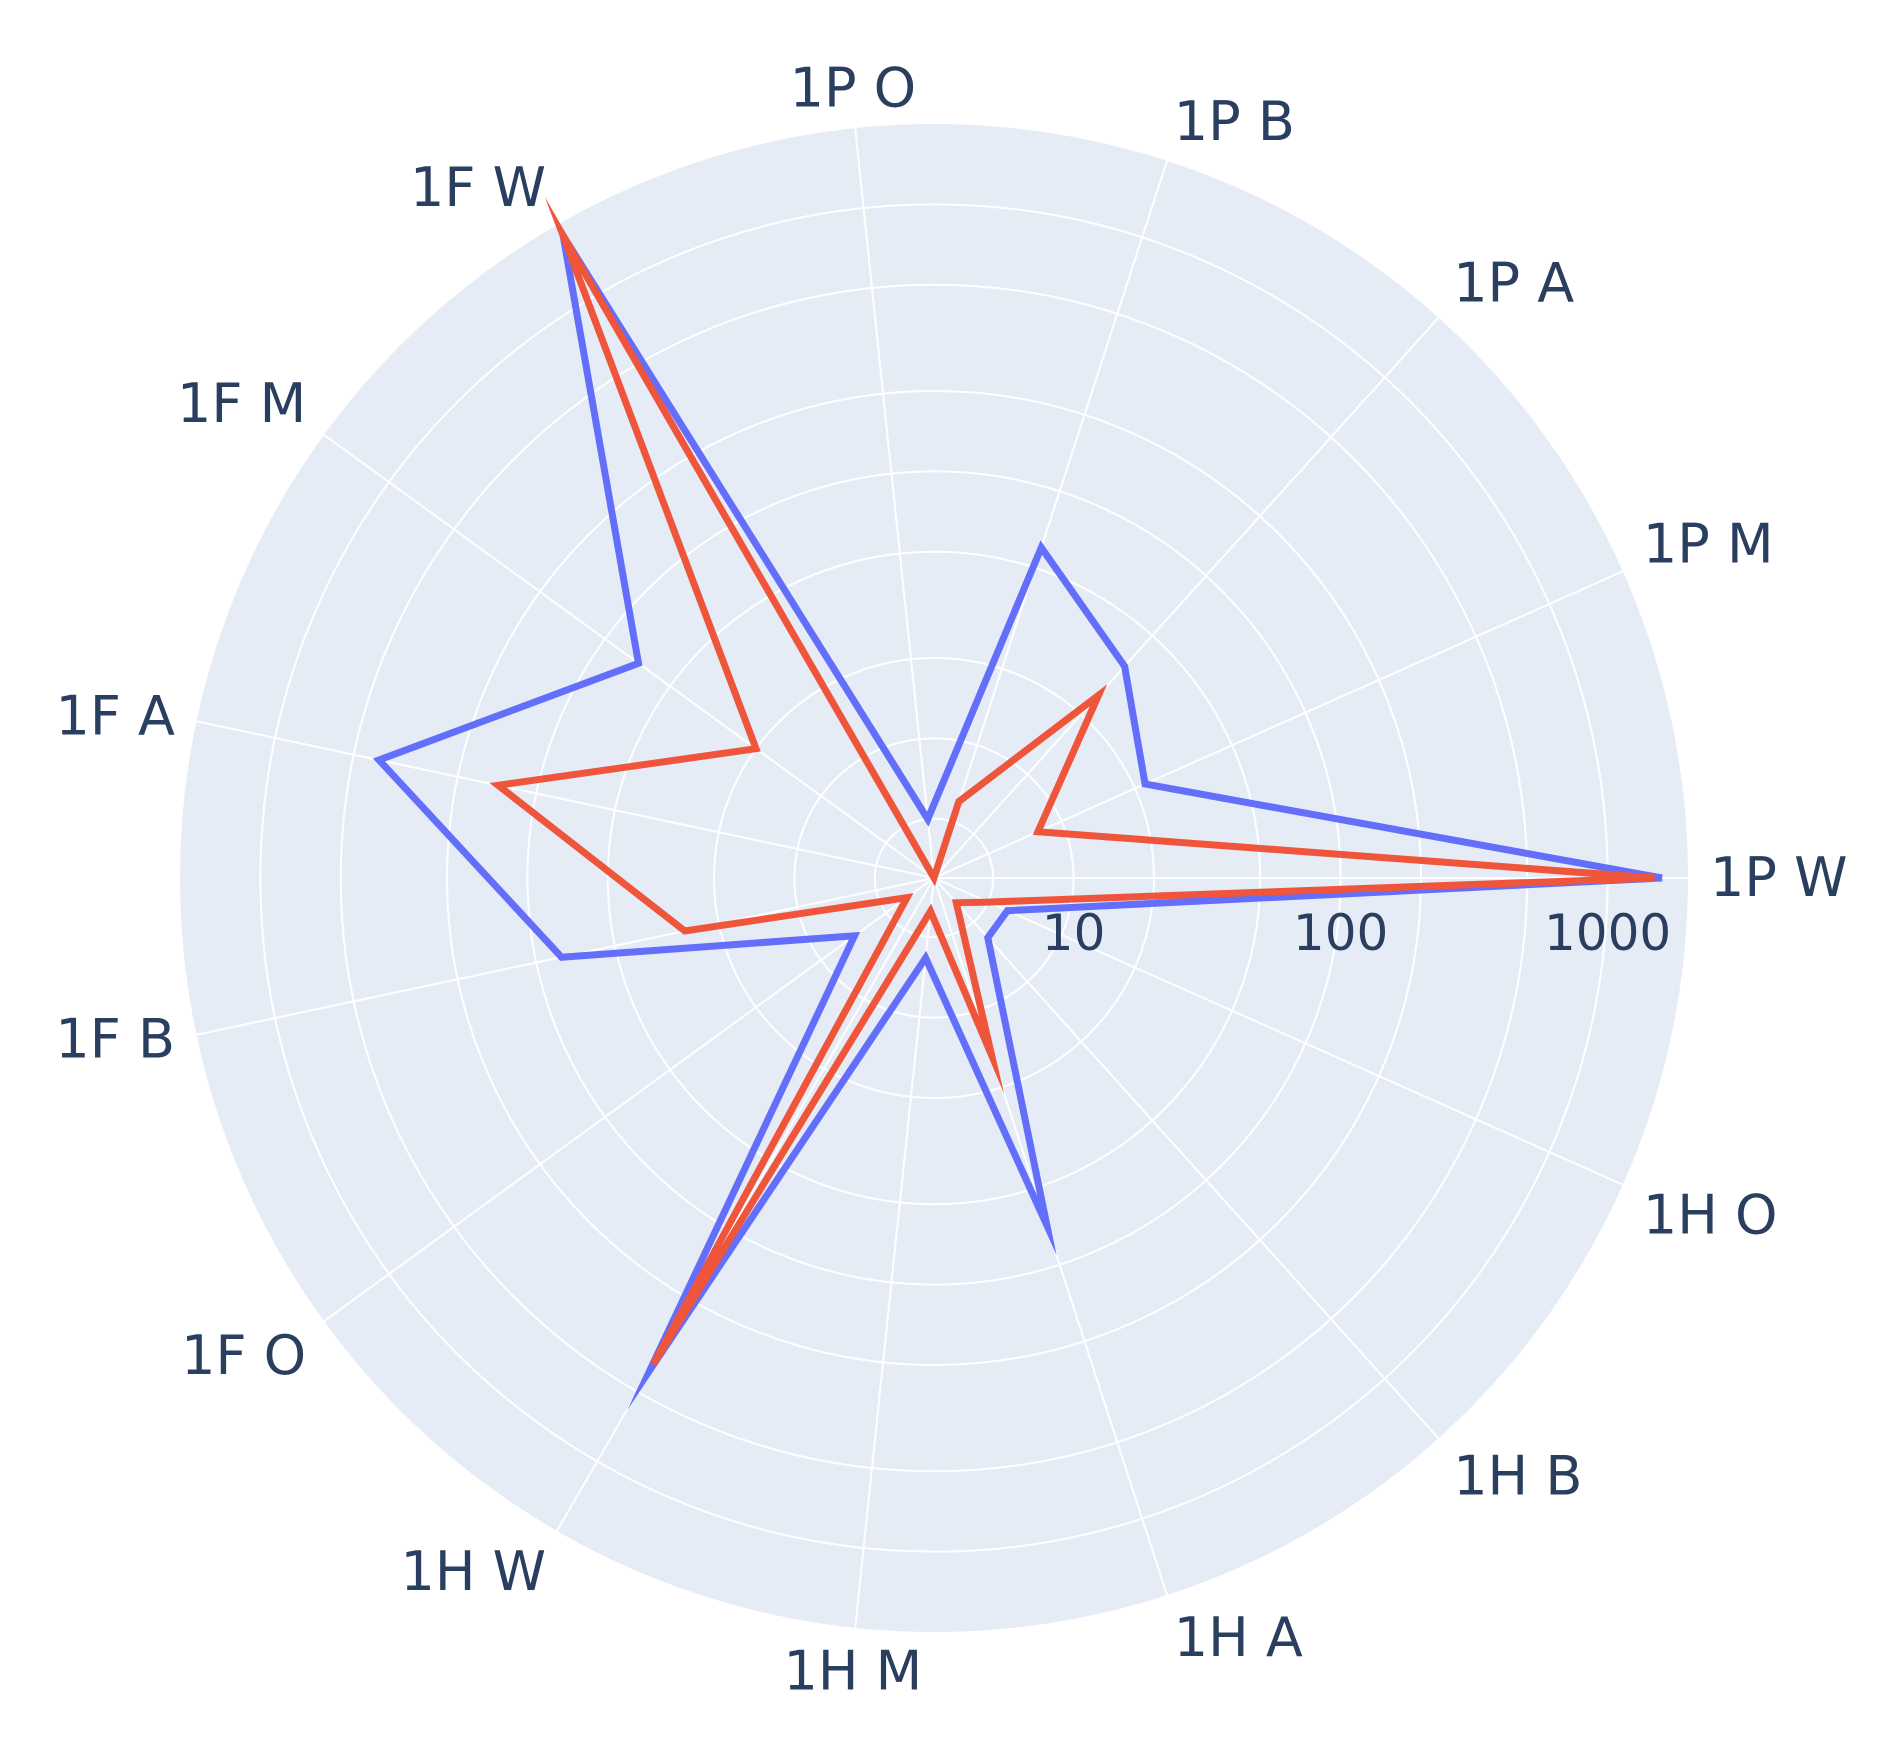 The width and height of the screenshot is (1888, 1755). I want to click on angular-label: 1F W, so click(478, 187).